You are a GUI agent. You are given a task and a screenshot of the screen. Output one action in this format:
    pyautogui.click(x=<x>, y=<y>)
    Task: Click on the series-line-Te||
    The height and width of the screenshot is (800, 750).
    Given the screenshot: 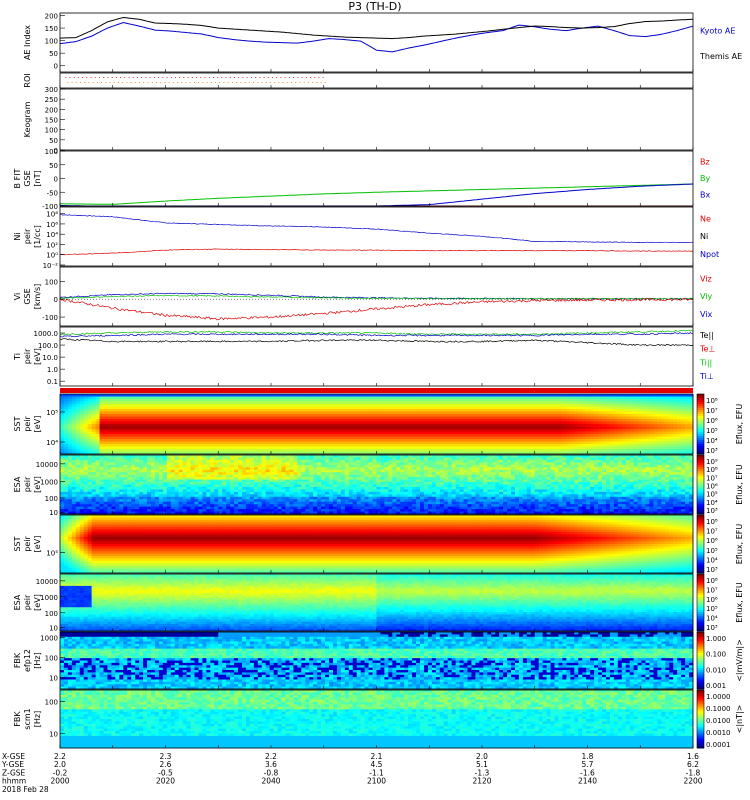 What is the action you would take?
    pyautogui.click(x=376, y=342)
    